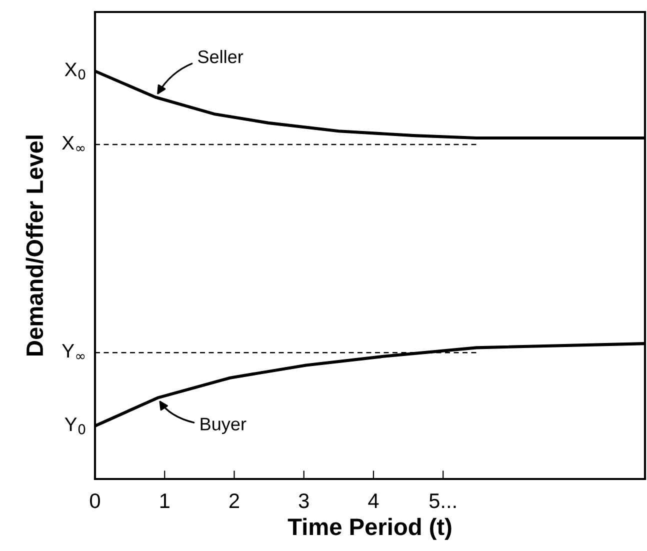 The height and width of the screenshot is (551, 647). I want to click on y-axis-title: Demand/Offer Level, so click(35, 246).